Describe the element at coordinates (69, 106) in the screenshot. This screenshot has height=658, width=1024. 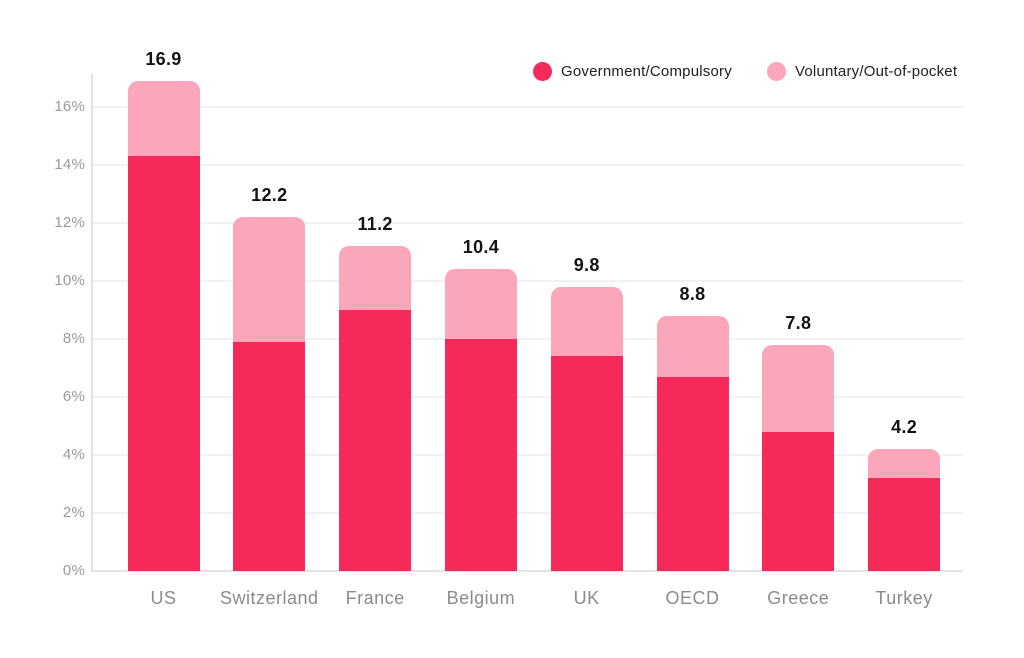
I see `y-axis-tick-label: 16%` at that location.